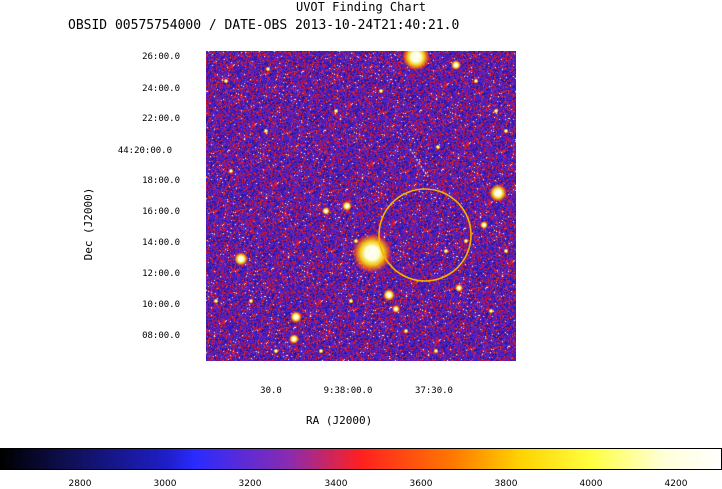 This screenshot has width=722, height=489. Describe the element at coordinates (591, 484) in the screenshot. I see `colorbar-tick-label: 4000` at that location.